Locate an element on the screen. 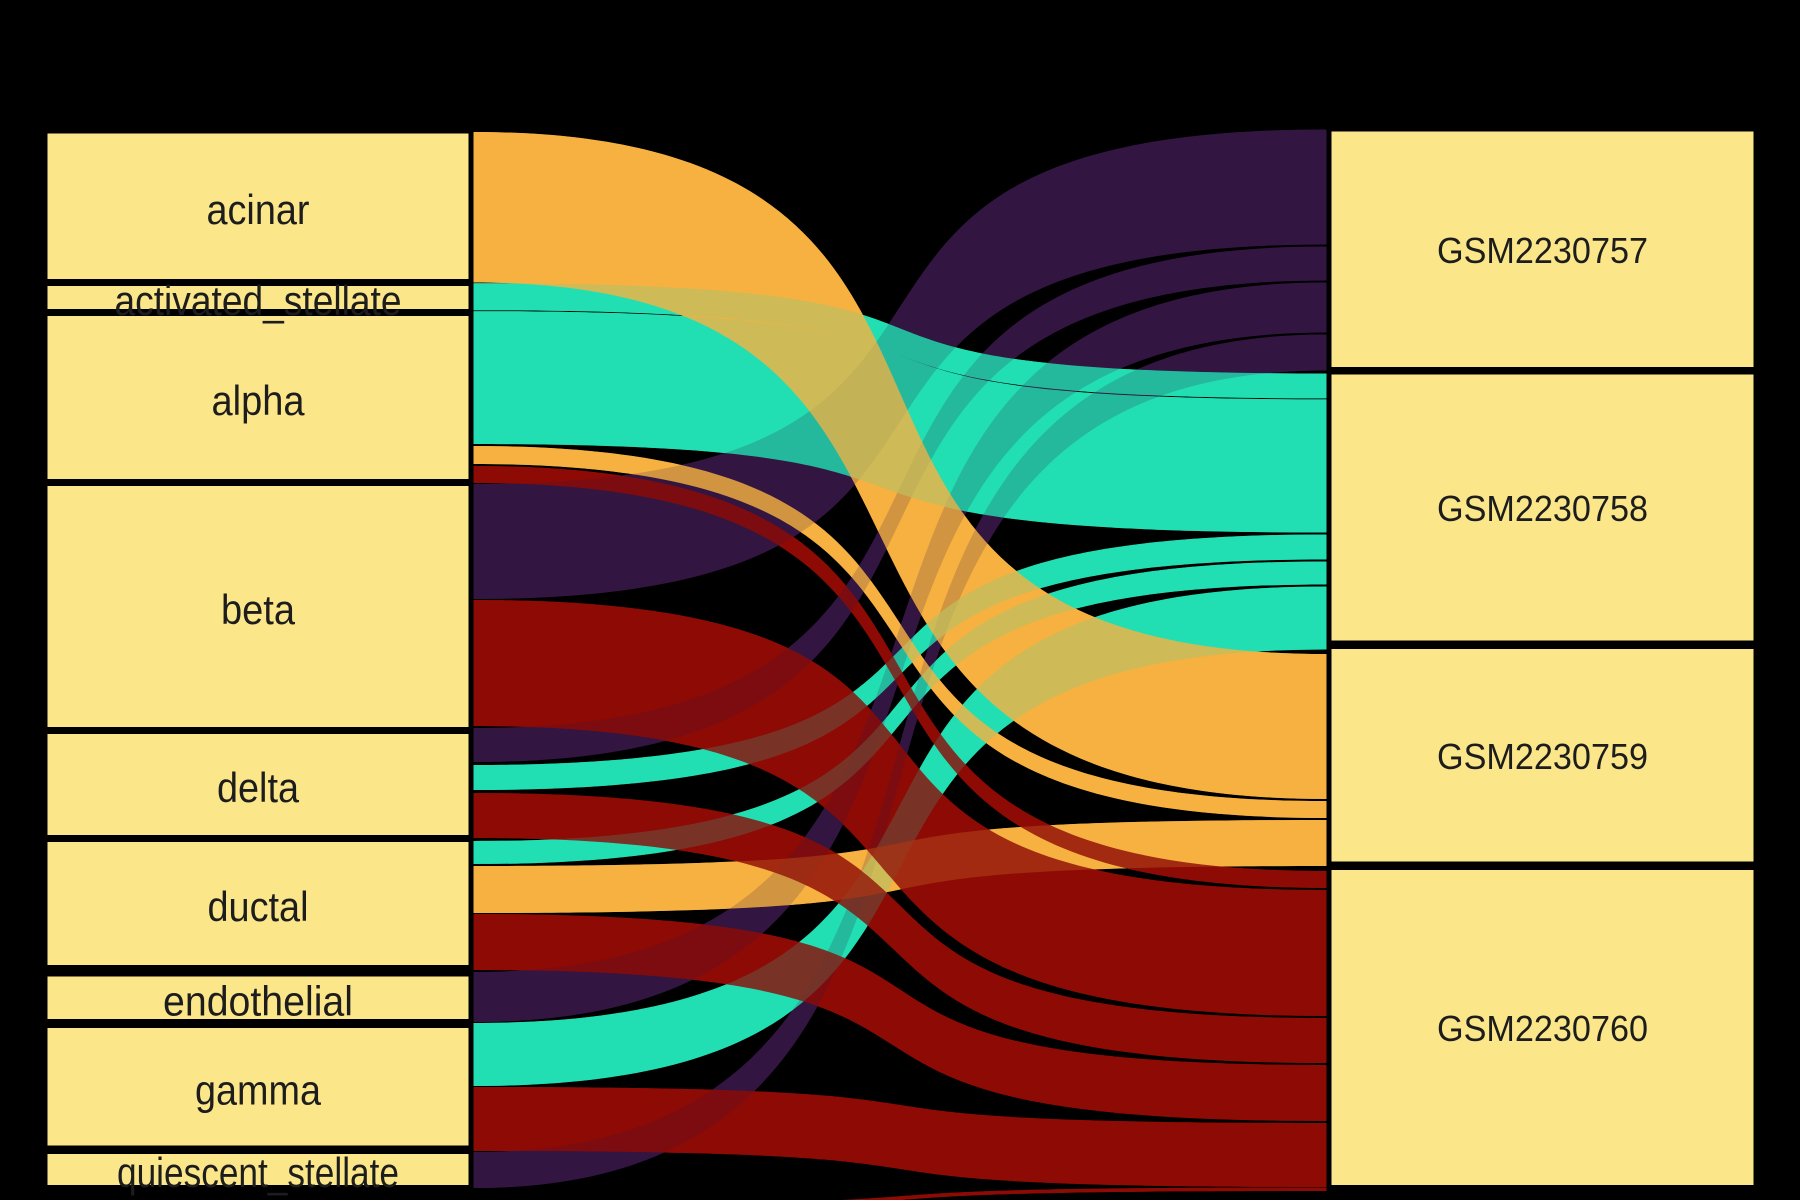 The image size is (1800, 1200). svg-text: GSM2230760 is located at coordinates (1542, 1028).